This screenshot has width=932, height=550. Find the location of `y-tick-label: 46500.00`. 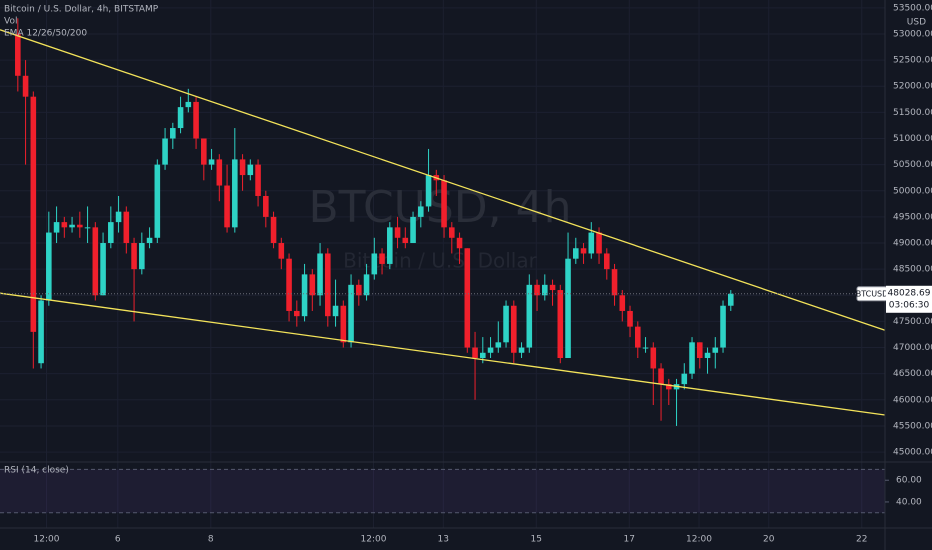

y-tick-label: 46500.00 is located at coordinates (912, 374).